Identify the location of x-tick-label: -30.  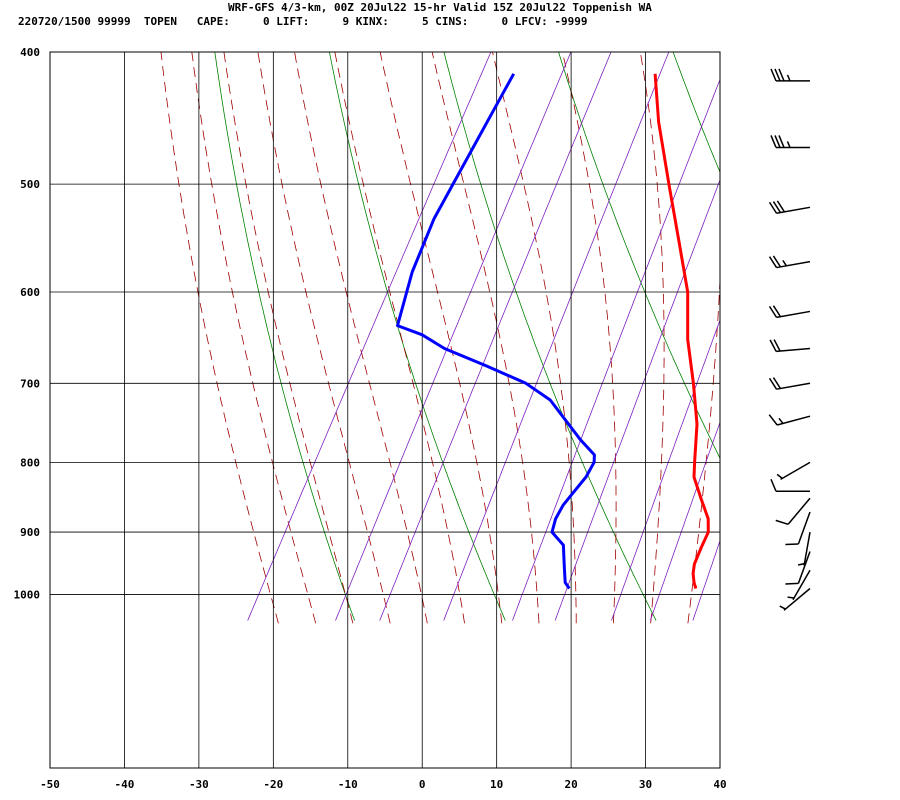
(199, 784).